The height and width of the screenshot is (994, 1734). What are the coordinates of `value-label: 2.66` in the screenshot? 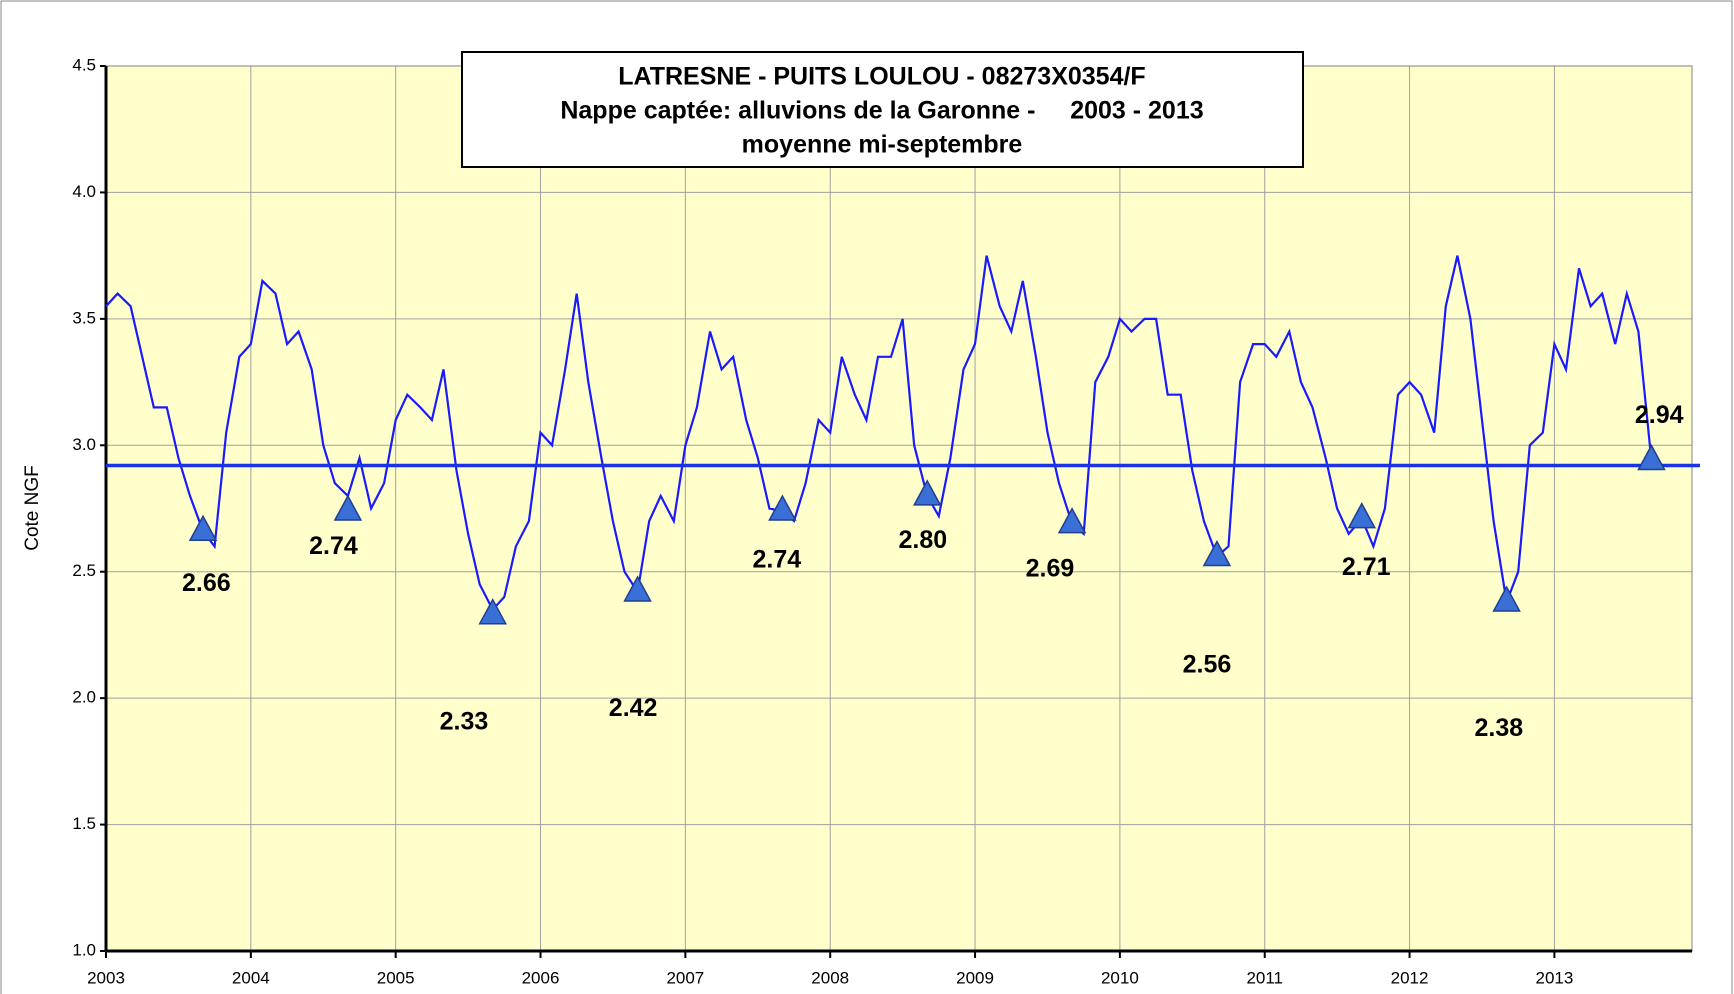 It's located at (206, 583).